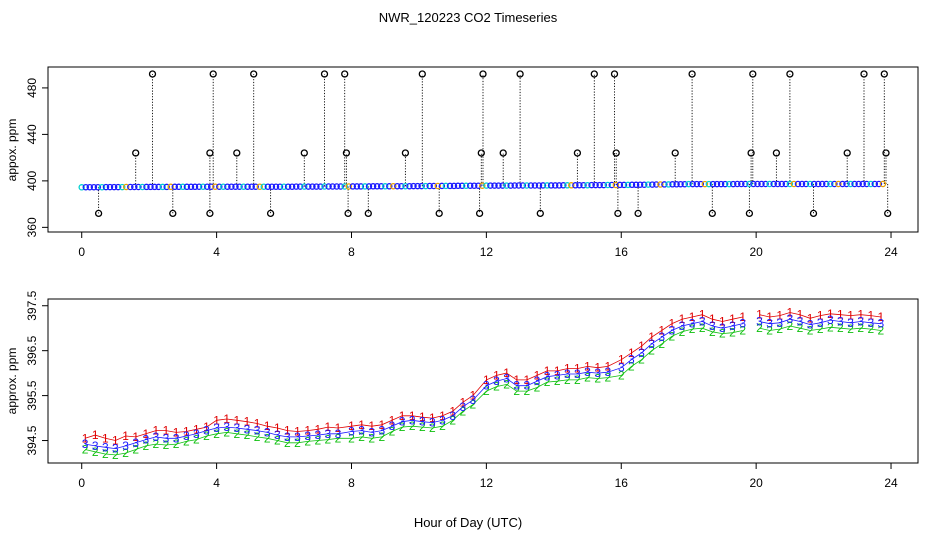  Describe the element at coordinates (820, 322) in the screenshot. I see `series-3-line` at that location.